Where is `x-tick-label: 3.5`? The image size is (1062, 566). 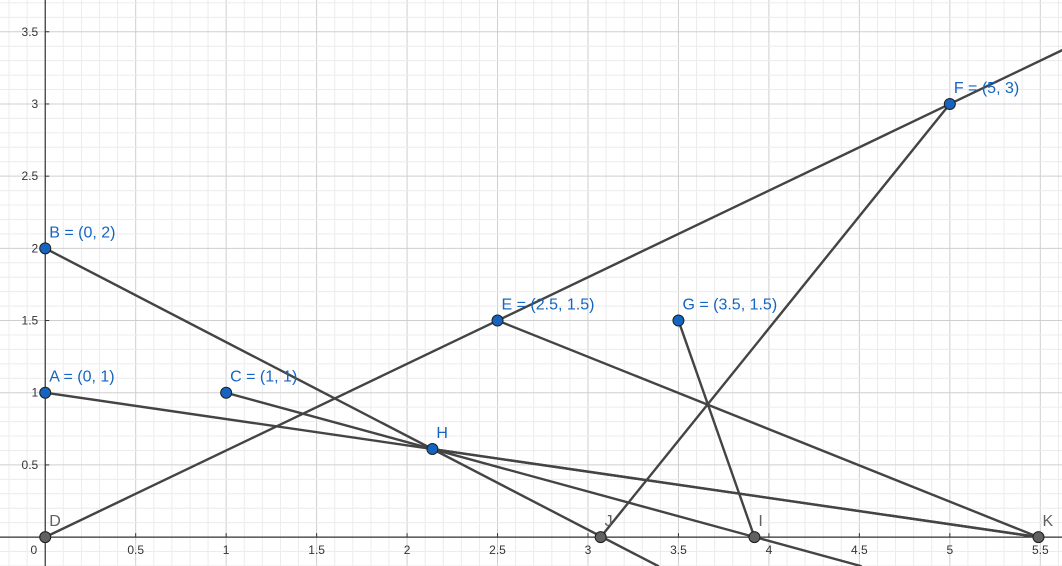 x-tick-label: 3.5 is located at coordinates (678, 550).